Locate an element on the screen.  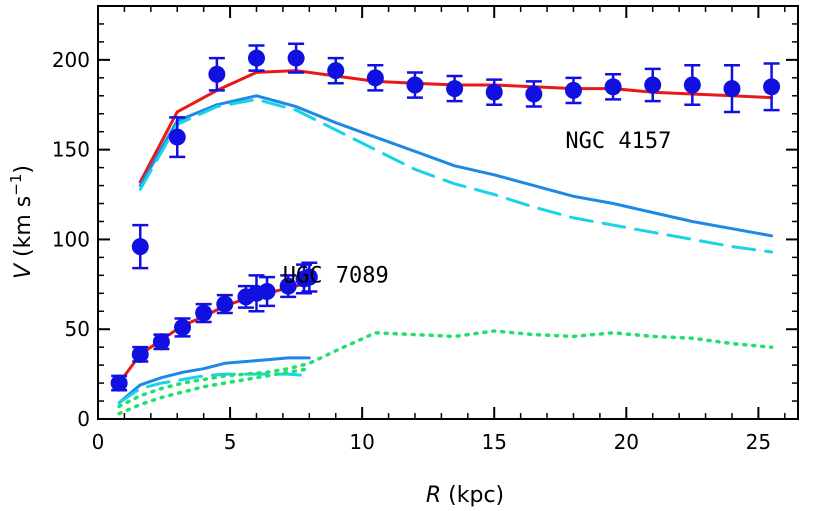
x-axis-symbol: R is located at coordinates (433, 495).